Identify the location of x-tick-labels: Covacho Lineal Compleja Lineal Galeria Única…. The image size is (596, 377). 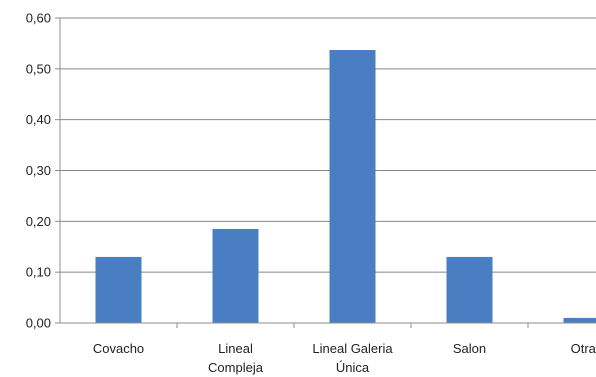
(344, 358).